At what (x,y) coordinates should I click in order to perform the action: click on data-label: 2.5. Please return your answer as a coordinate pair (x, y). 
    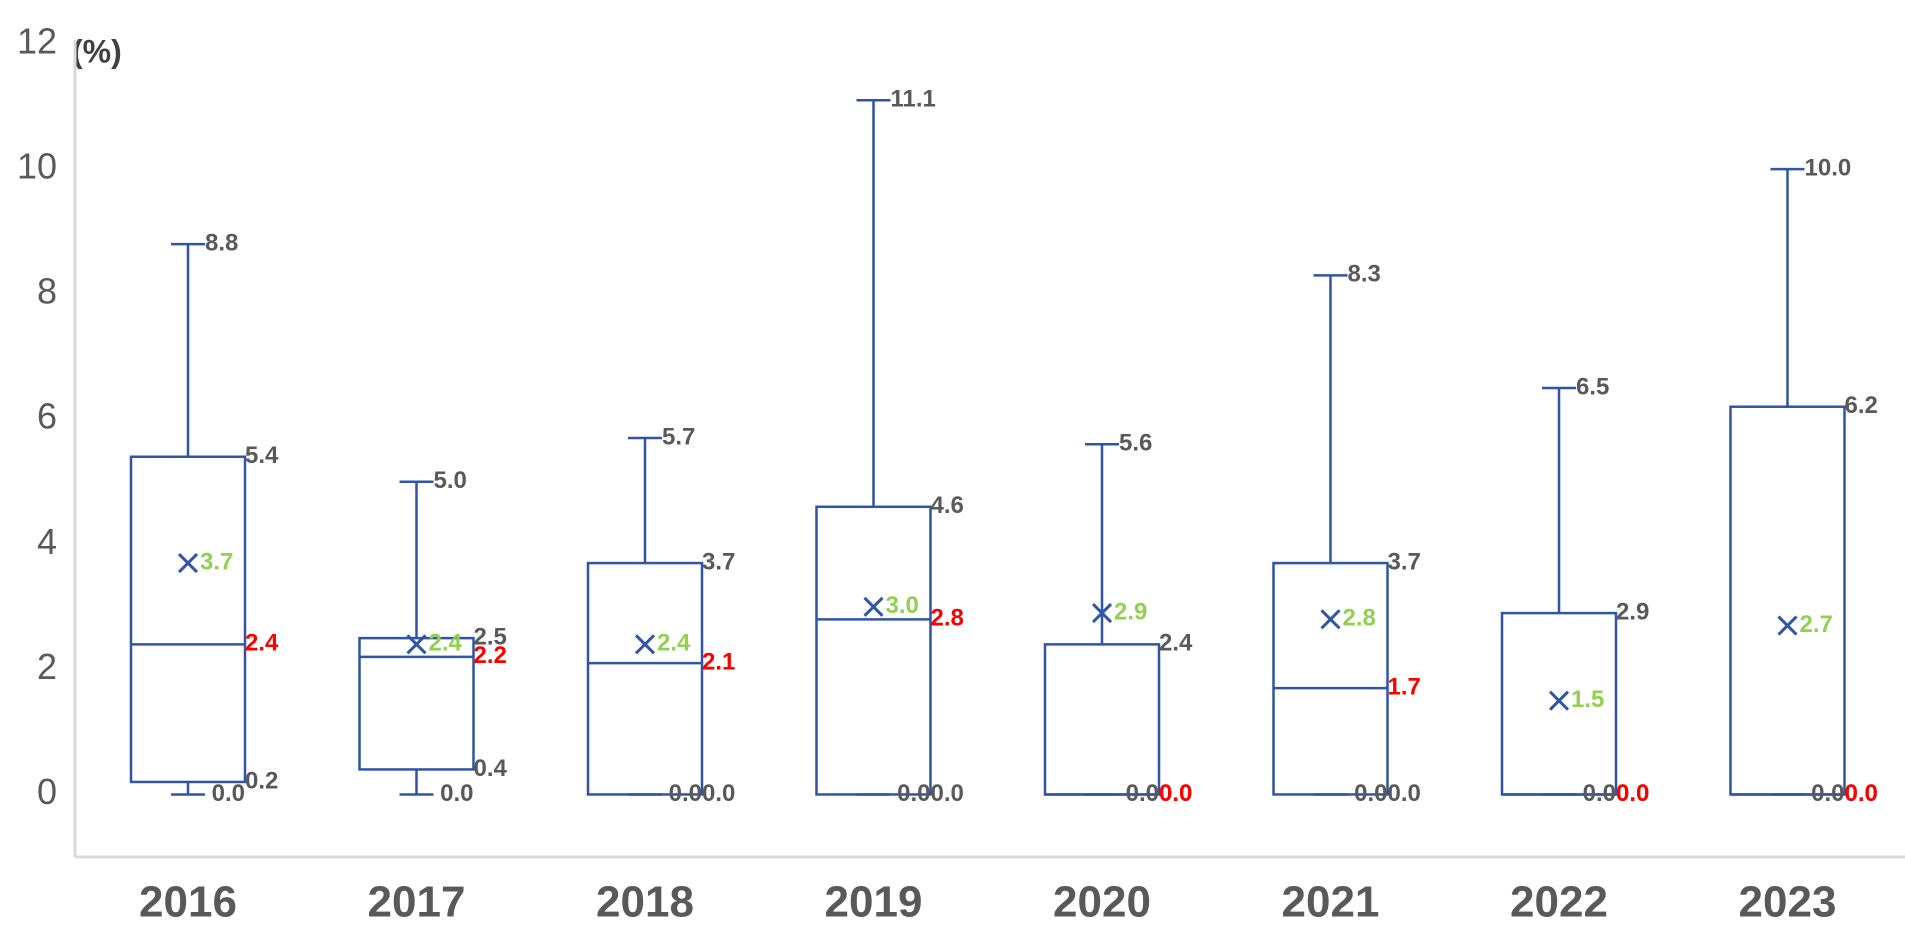
    Looking at the image, I should click on (490, 636).